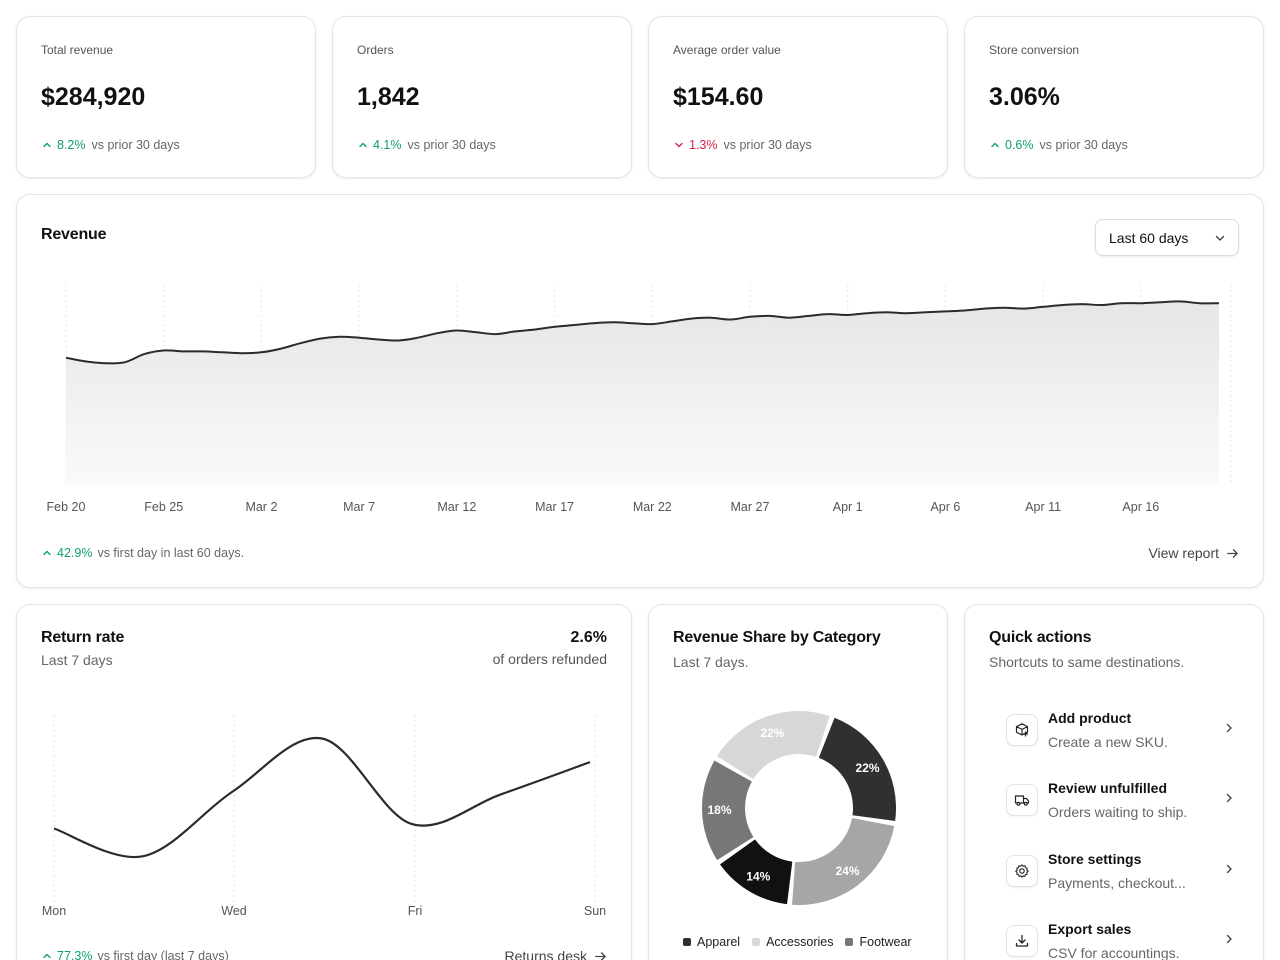 This screenshot has height=960, width=1280. What do you see at coordinates (1019, 145) in the screenshot?
I see `kpi-delta-value: 0.6%` at bounding box center [1019, 145].